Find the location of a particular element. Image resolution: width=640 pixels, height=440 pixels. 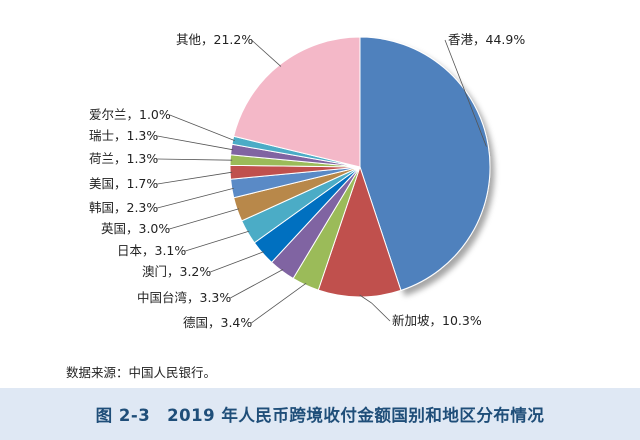

data-label: 澳门，3.2% is located at coordinates (176, 271).